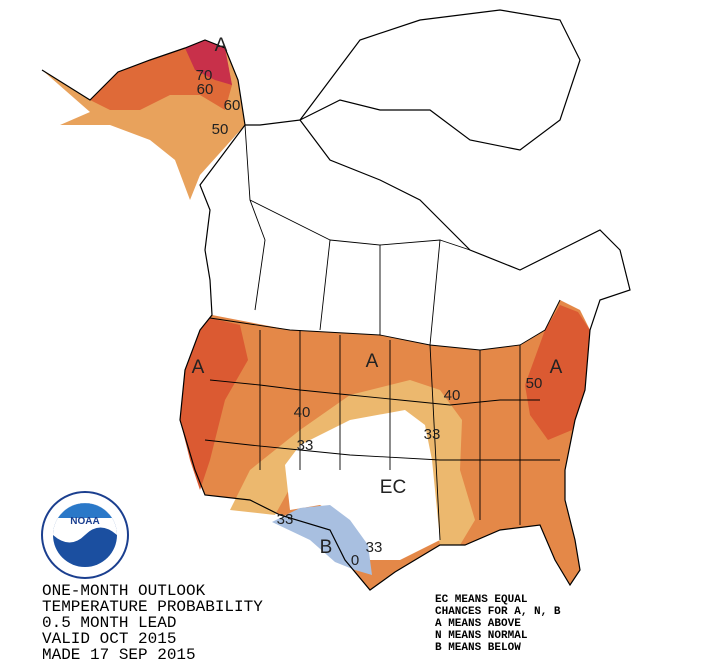  I want to click on legend-line: B MEANS BELOW, so click(478, 648).